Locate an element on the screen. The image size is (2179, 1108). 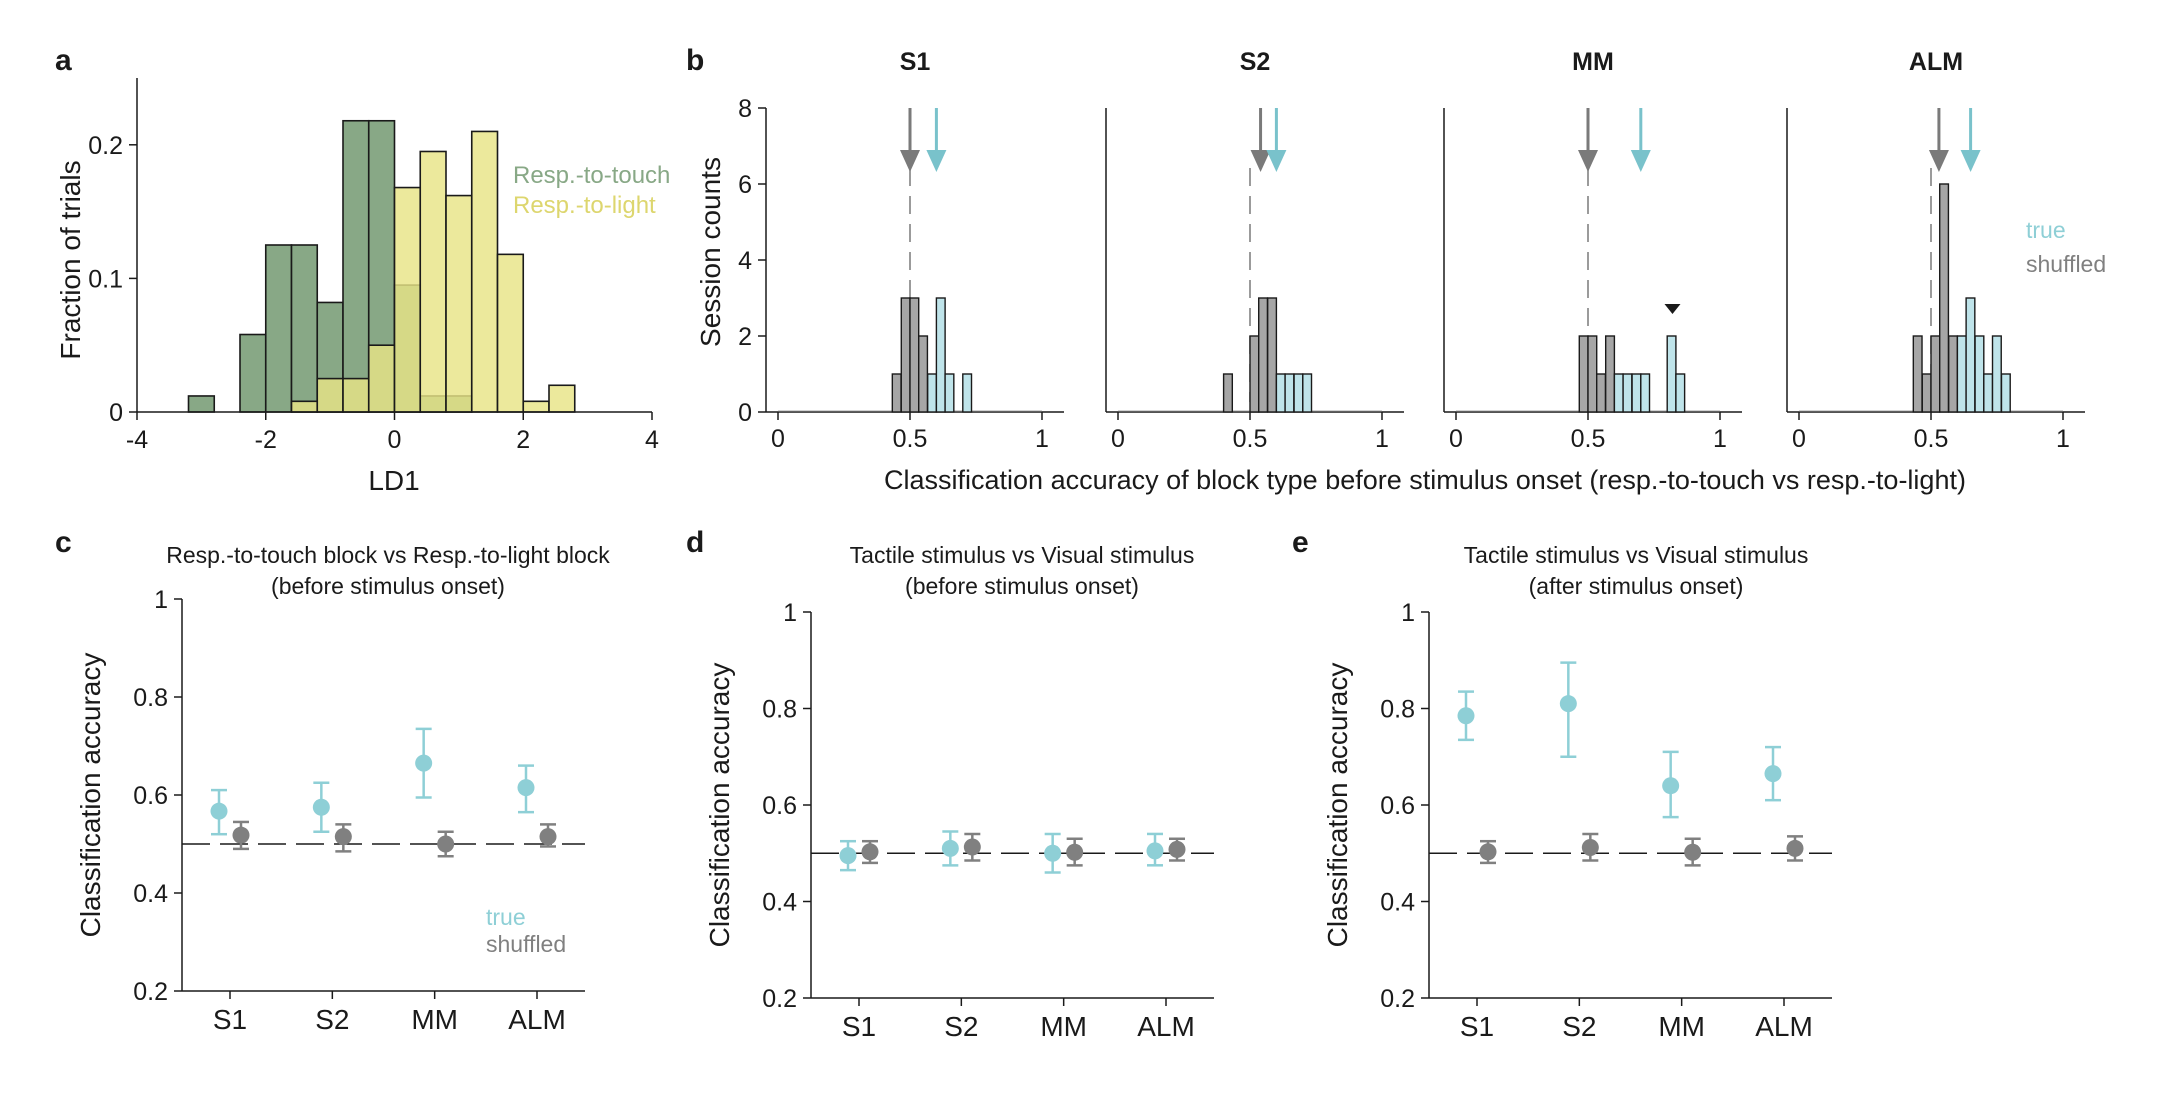
panel-a-ytick-label: 0.1 is located at coordinates (105, 279).